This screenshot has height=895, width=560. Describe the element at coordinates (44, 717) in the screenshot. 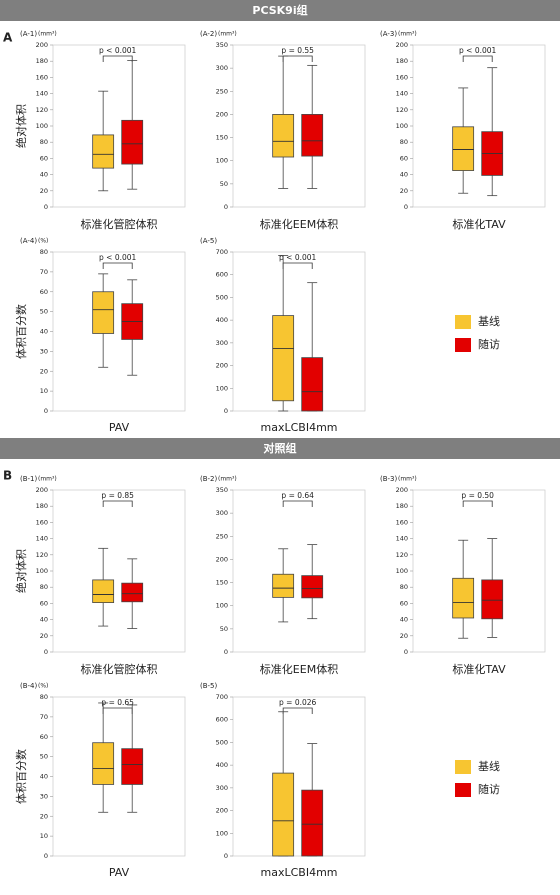

I see `y-tick-label: 70` at that location.